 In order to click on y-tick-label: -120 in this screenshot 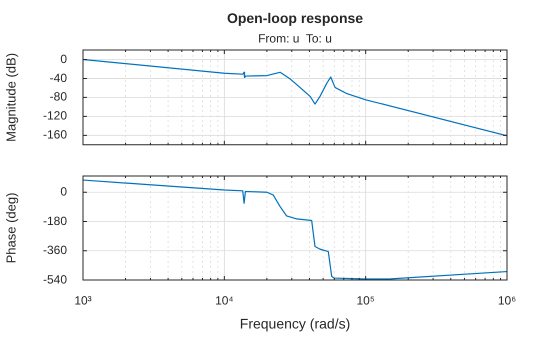, I will do `click(55, 115)`.